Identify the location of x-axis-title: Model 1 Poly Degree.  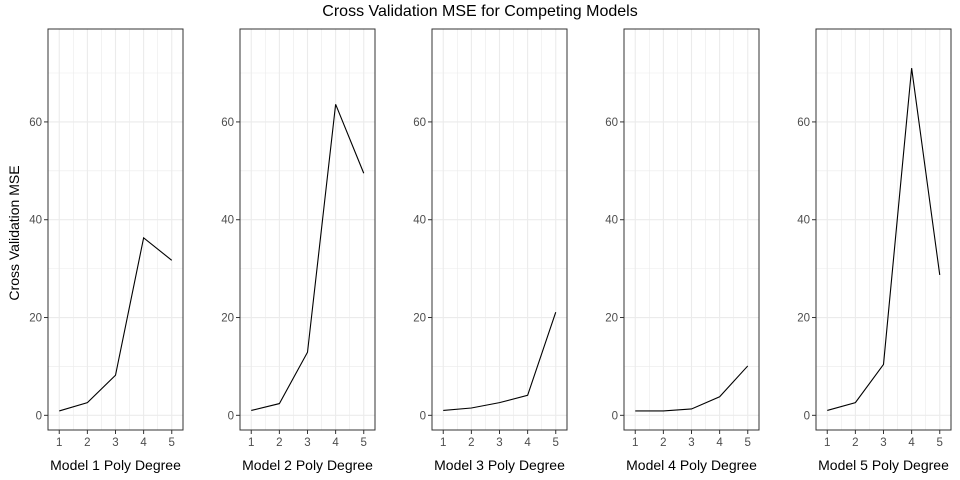
(115, 465).